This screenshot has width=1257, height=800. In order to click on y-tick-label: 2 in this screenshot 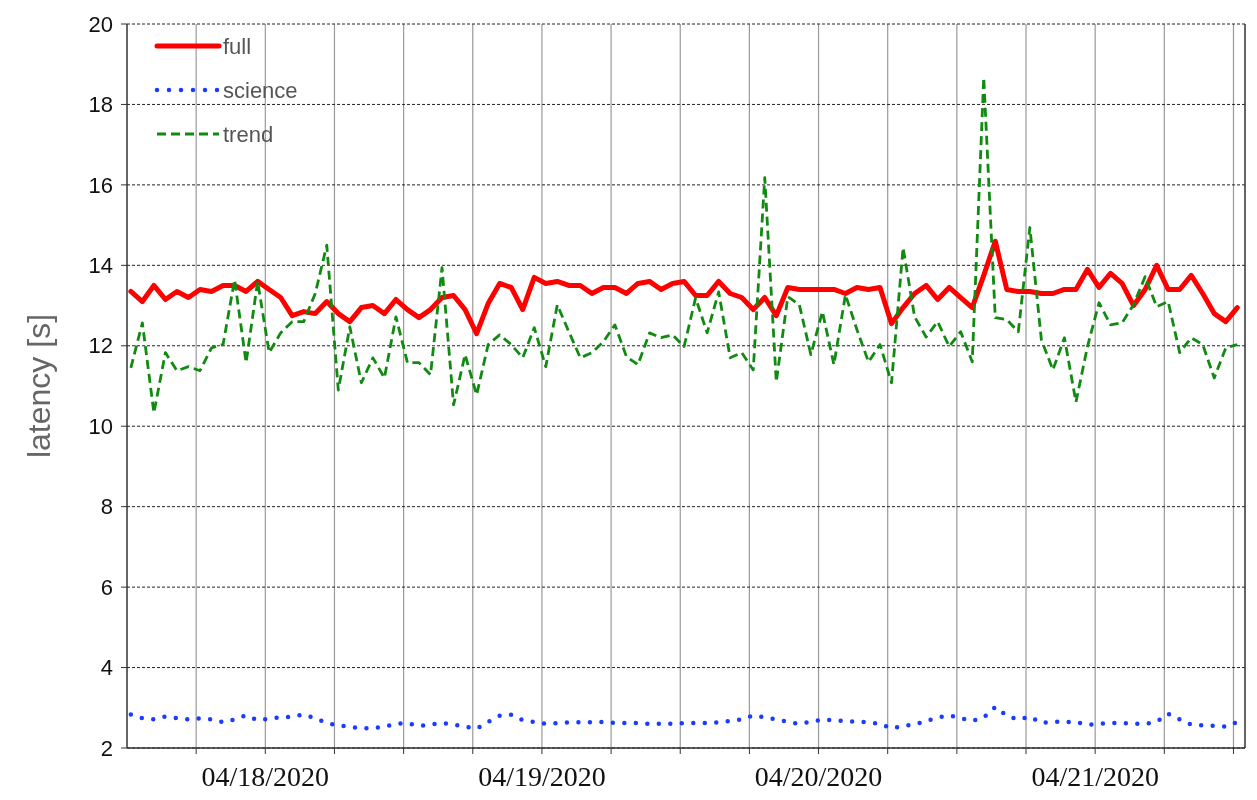, I will do `click(106, 748)`.